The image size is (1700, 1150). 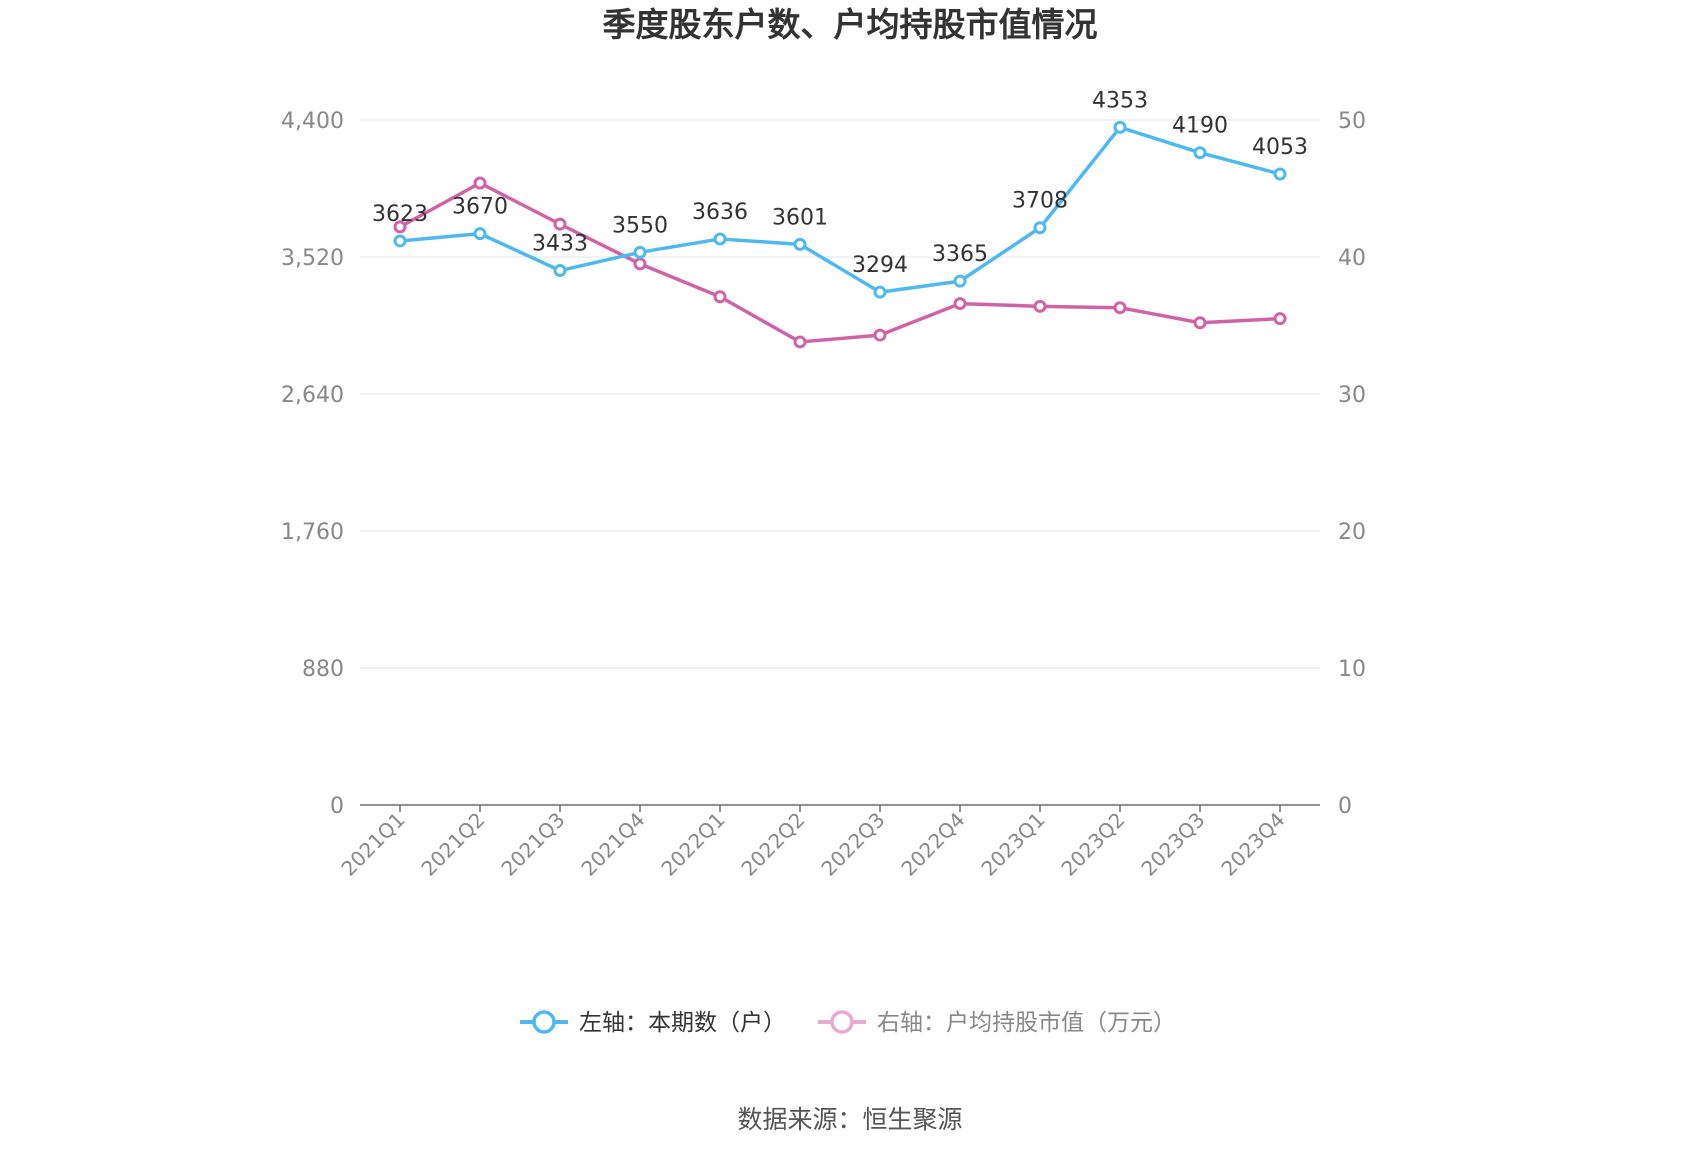 What do you see at coordinates (682, 1023) in the screenshot?
I see `legend-label: 左轴：本期数（户）` at bounding box center [682, 1023].